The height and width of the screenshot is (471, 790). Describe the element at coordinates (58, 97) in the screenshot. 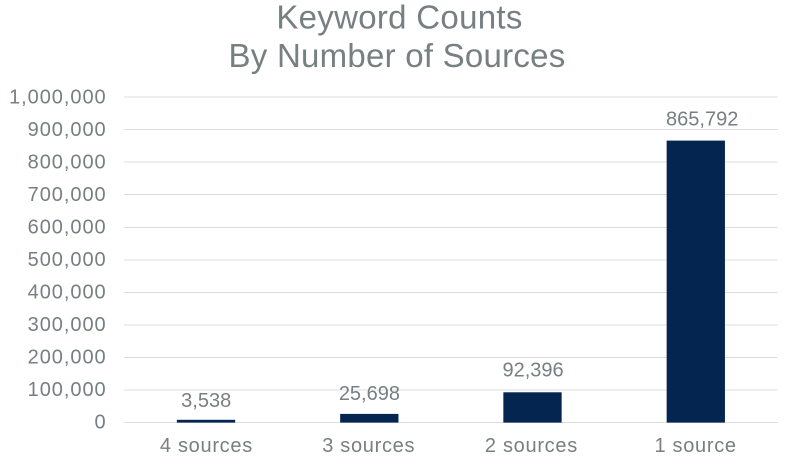

I see `svg-text: 1,000,000` at that location.